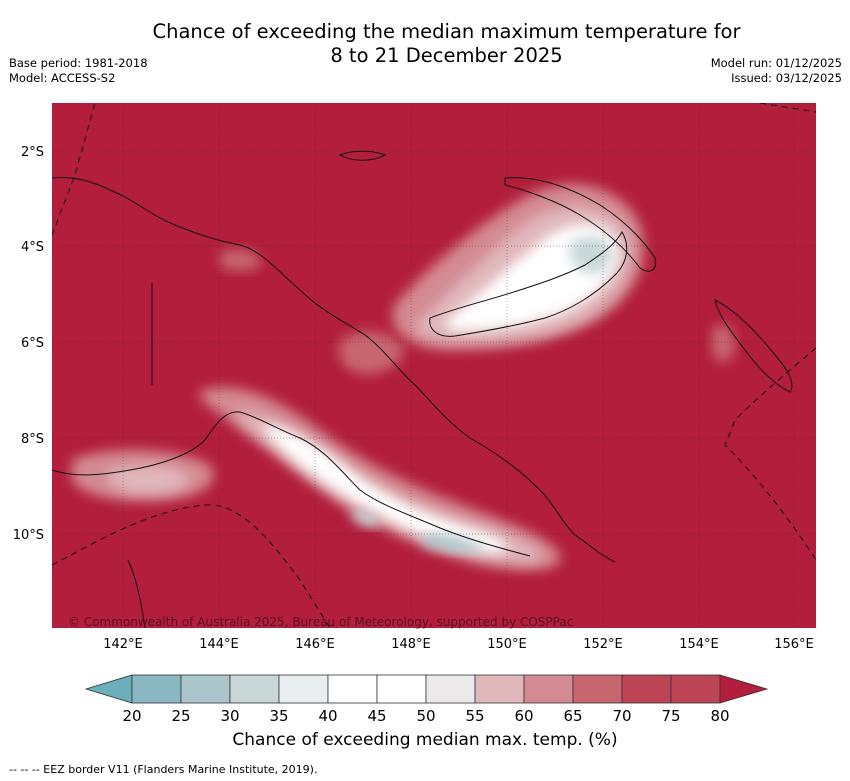  Describe the element at coordinates (240, 260) in the screenshot. I see `patch-sepik` at that location.